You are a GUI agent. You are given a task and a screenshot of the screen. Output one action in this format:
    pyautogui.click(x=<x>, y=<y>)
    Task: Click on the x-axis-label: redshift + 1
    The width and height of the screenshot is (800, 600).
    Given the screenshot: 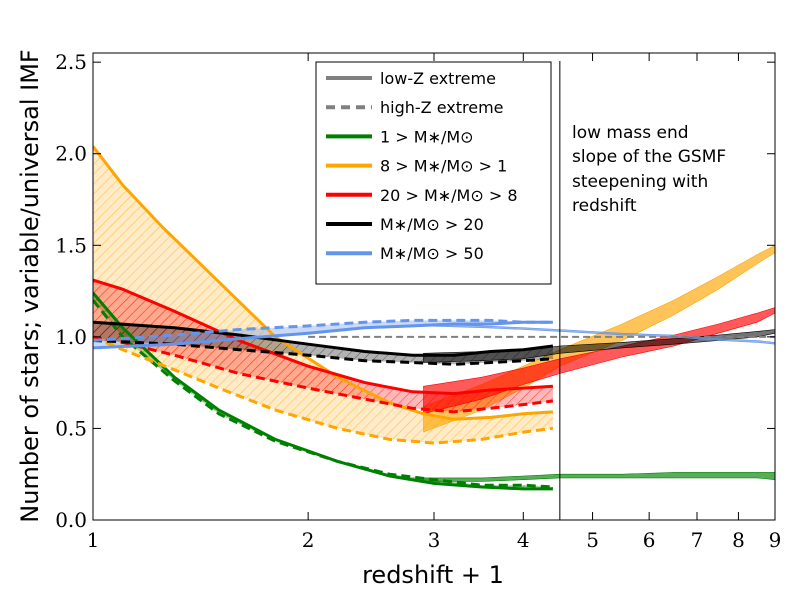 What is the action you would take?
    pyautogui.click(x=433, y=575)
    